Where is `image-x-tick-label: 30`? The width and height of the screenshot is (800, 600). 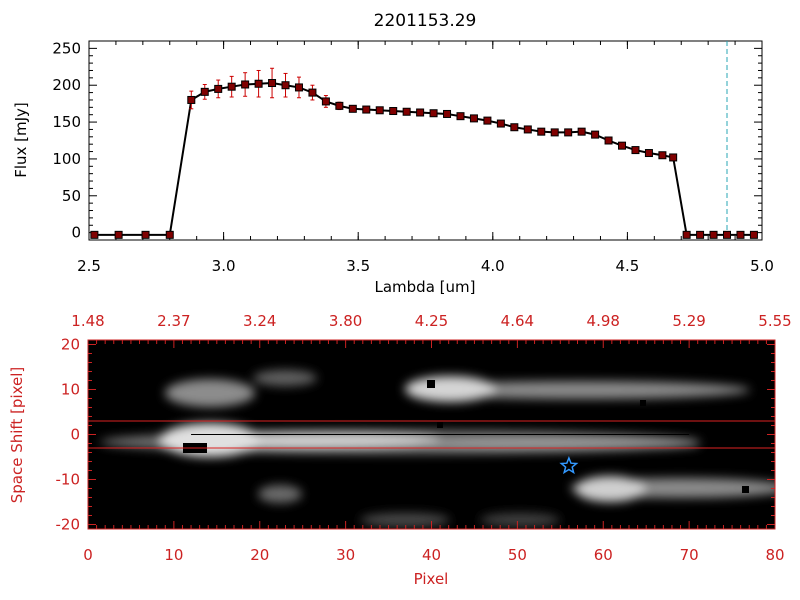
image-x-tick-label: 30 is located at coordinates (345, 555).